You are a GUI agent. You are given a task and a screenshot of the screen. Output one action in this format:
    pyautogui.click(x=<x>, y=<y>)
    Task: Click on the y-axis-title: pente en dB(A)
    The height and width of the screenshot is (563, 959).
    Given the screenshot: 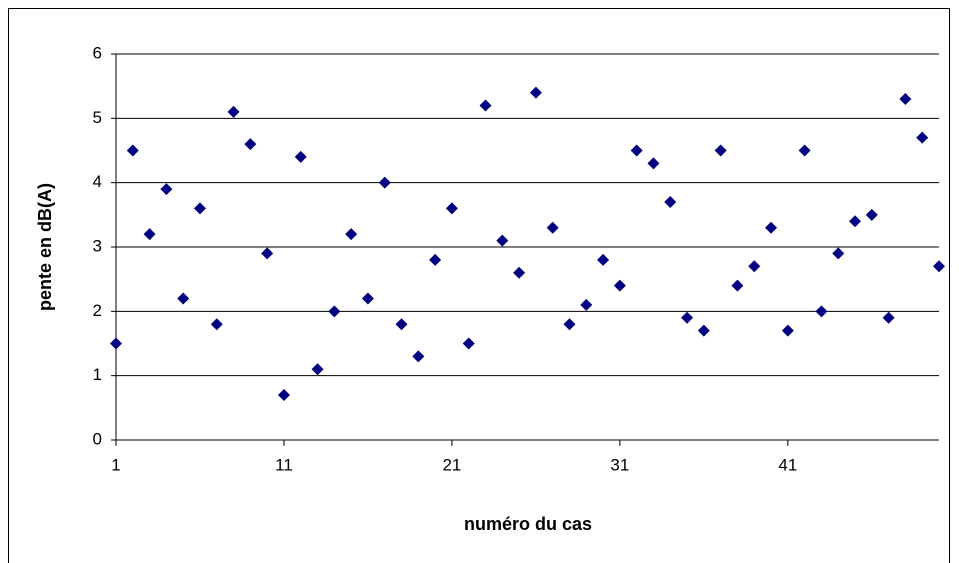 What is the action you would take?
    pyautogui.click(x=45, y=247)
    